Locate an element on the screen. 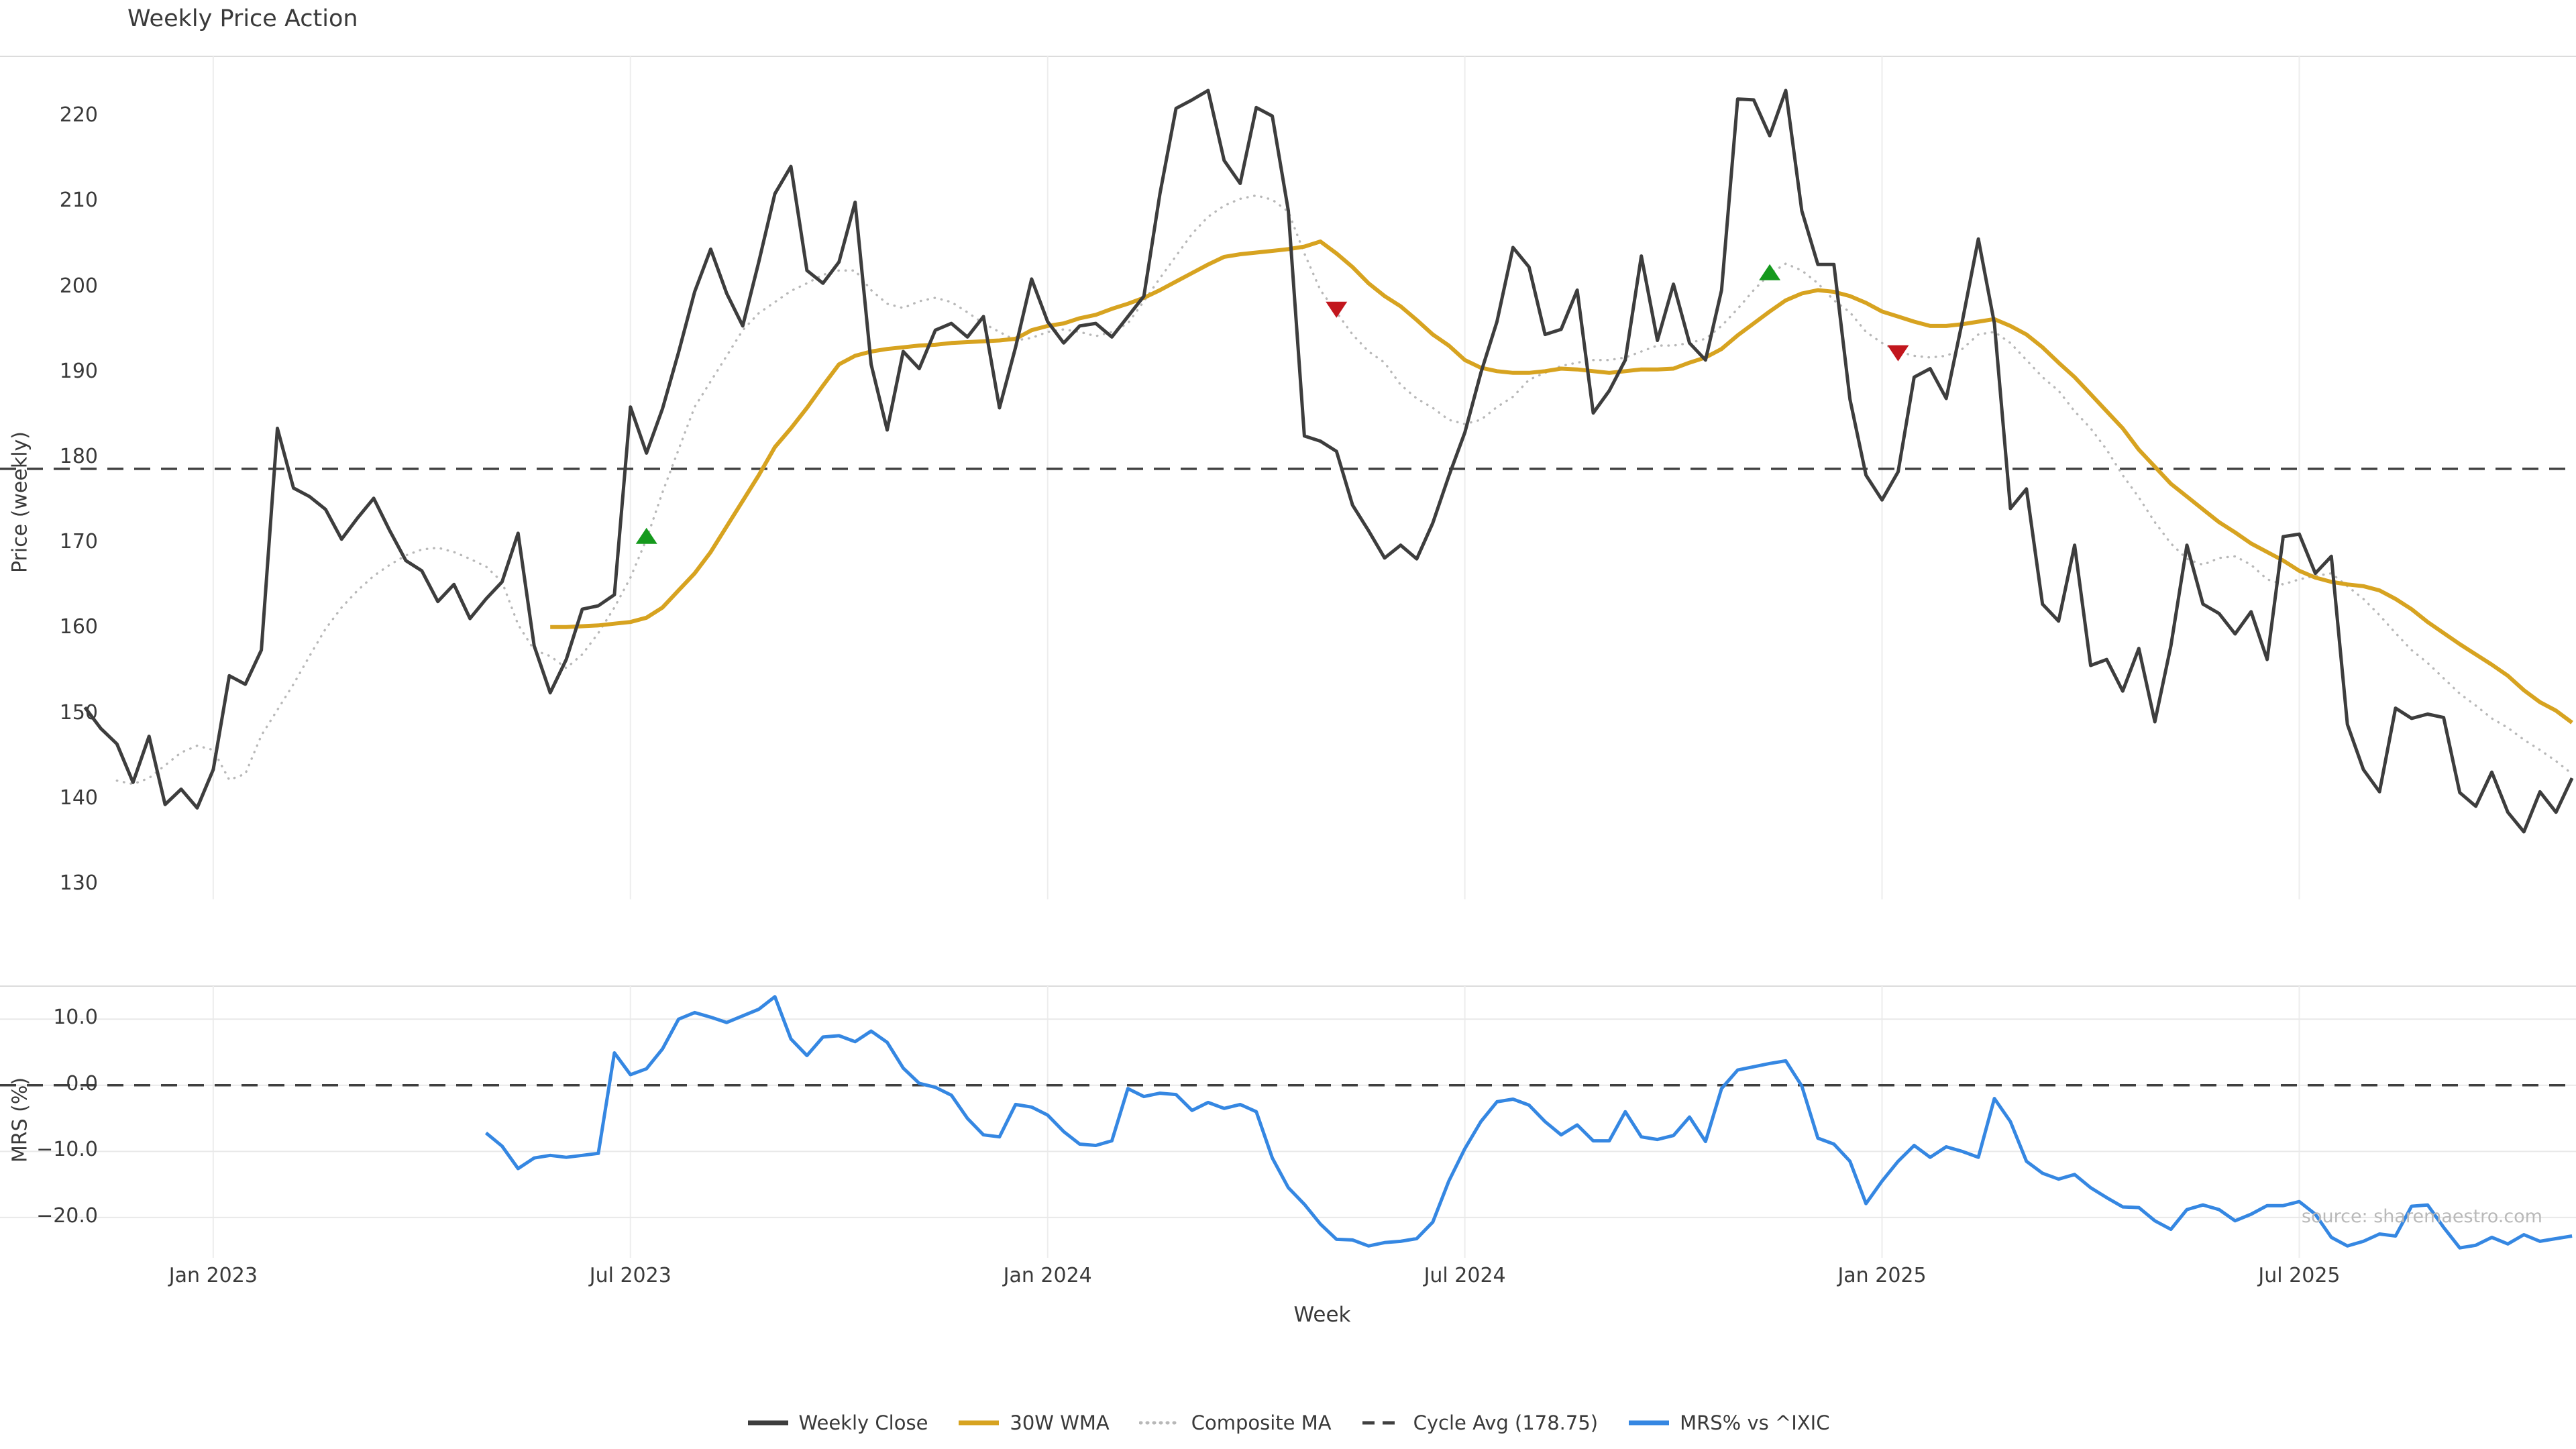 The width and height of the screenshot is (2576, 1449). legend-item: 30W WMA is located at coordinates (1033, 1422).